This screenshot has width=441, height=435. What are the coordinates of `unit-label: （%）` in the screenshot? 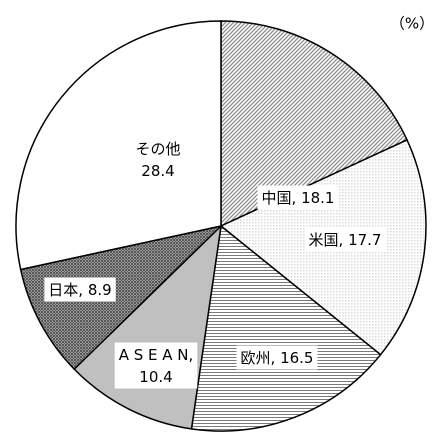 It's located at (412, 24).